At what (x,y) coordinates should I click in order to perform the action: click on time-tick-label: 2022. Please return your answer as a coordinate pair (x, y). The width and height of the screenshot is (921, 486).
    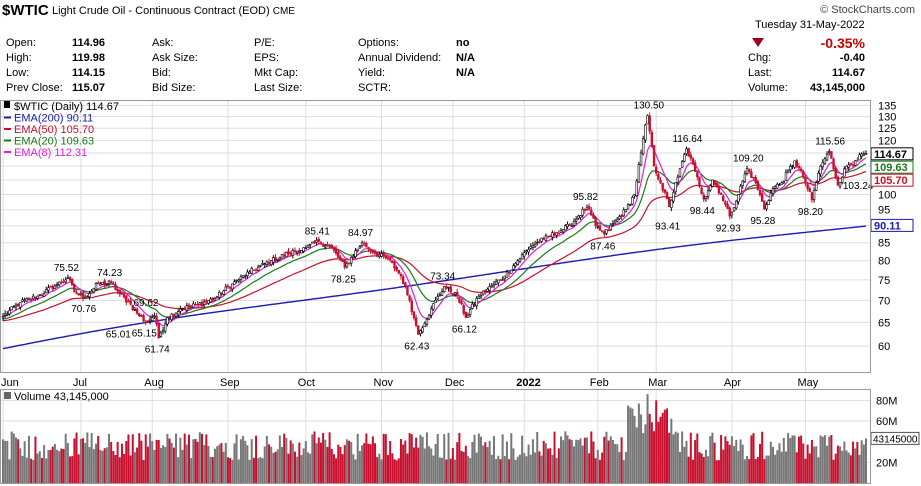
    Looking at the image, I should click on (528, 383).